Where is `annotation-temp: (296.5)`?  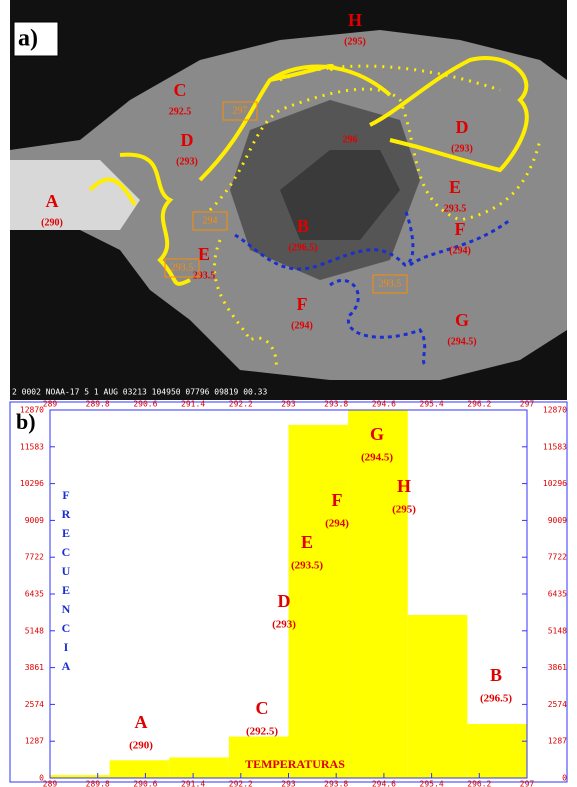
annotation-temp: (296.5) is located at coordinates (496, 699).